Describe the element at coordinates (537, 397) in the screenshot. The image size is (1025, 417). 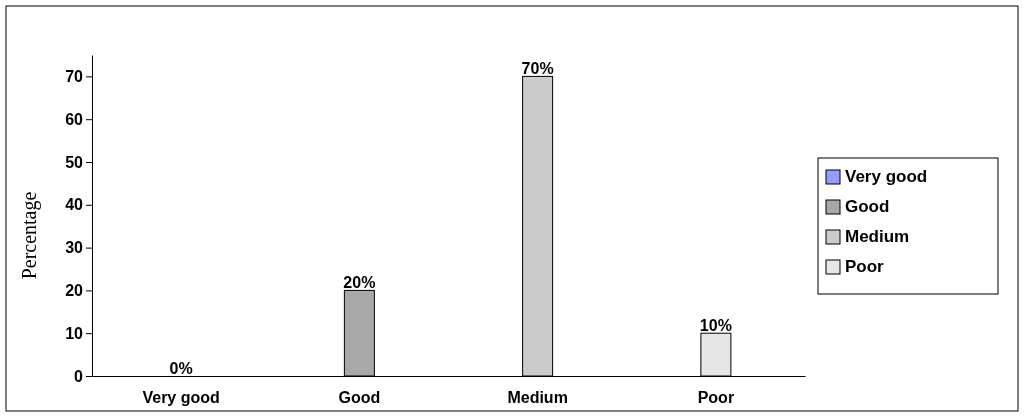
I see `x-tick-label: Medium` at that location.